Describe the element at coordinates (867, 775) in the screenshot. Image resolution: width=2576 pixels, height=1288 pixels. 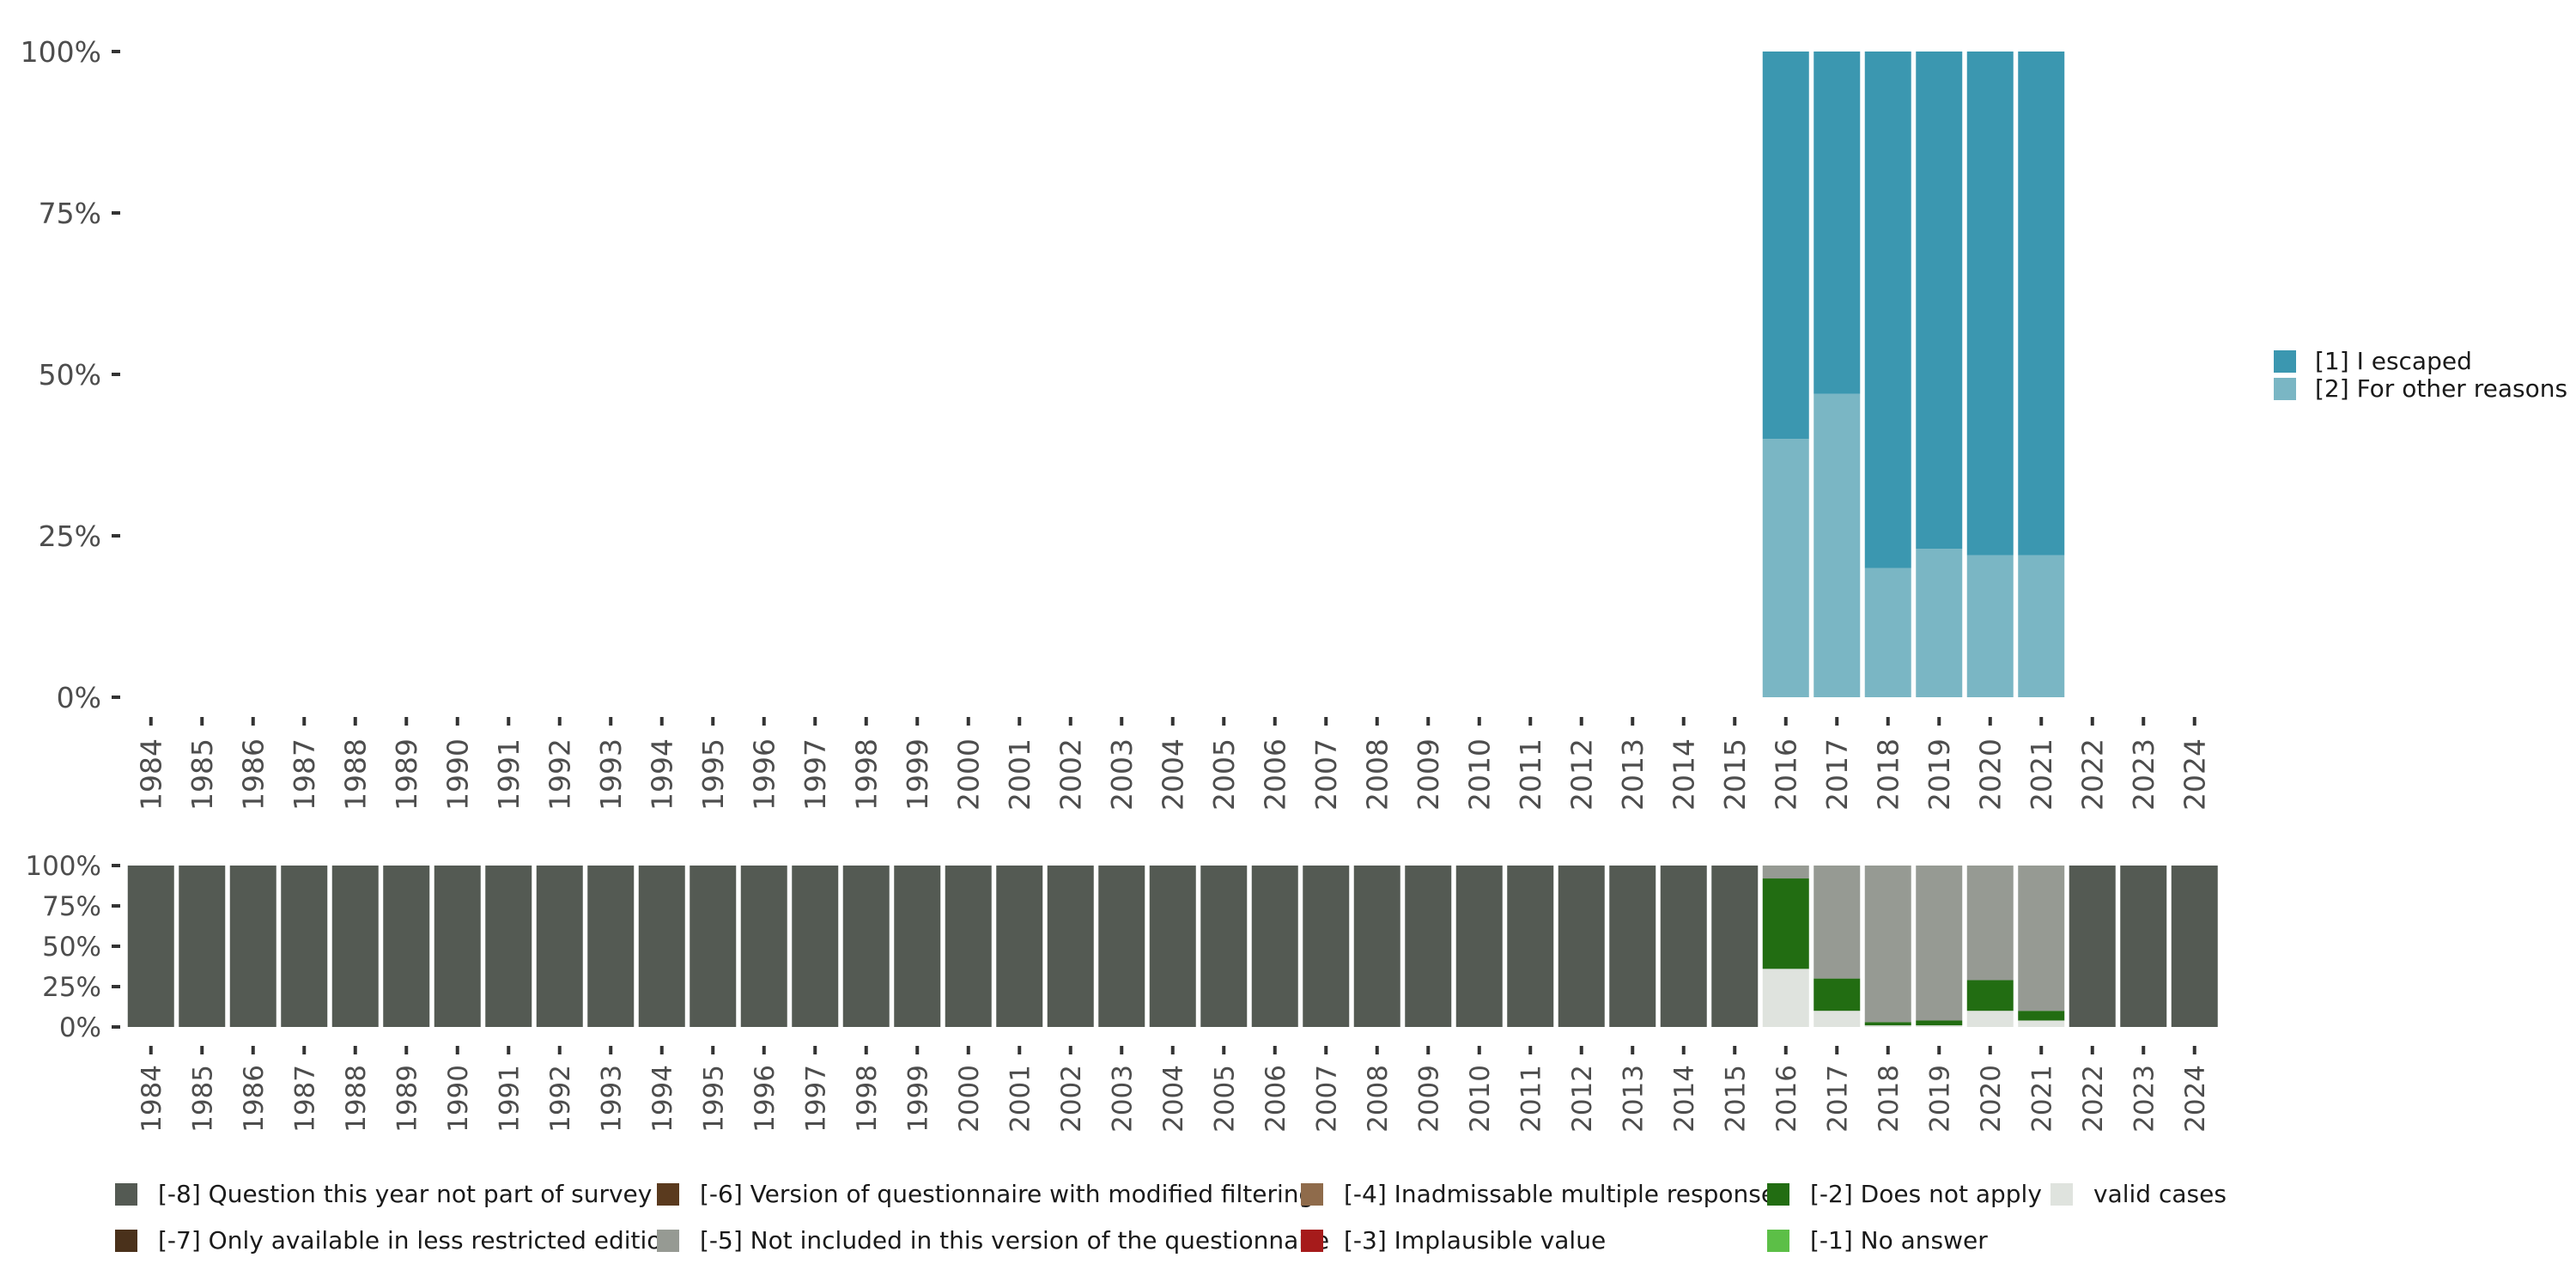
I see `x-tick-label: 1998` at that location.